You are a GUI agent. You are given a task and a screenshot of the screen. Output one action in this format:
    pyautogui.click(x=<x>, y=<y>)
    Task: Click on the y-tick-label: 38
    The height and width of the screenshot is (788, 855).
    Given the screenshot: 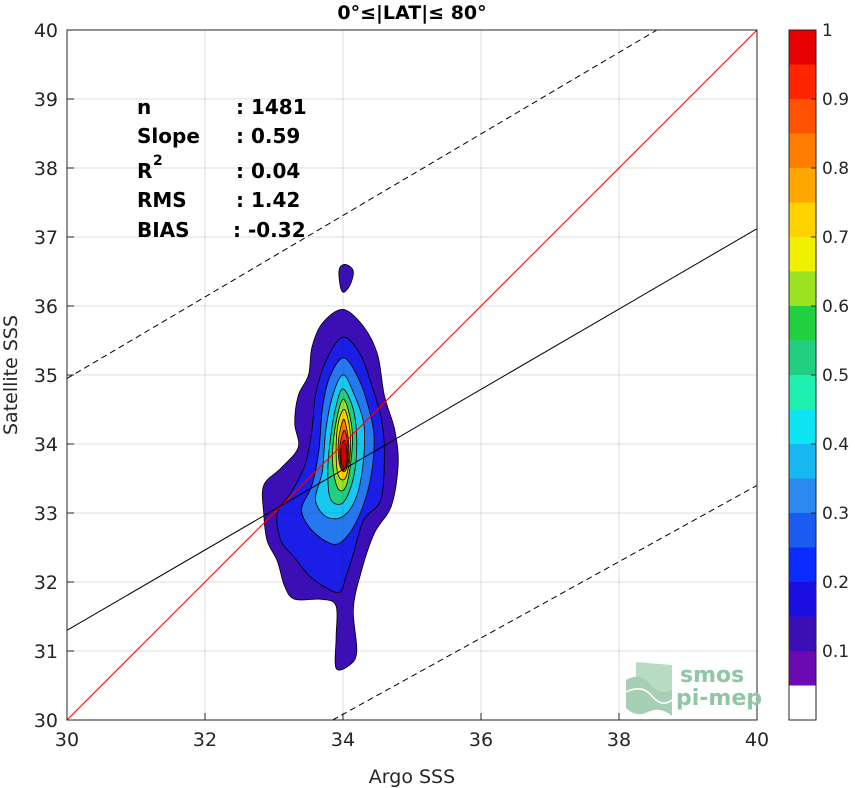 What is the action you would take?
    pyautogui.click(x=46, y=169)
    